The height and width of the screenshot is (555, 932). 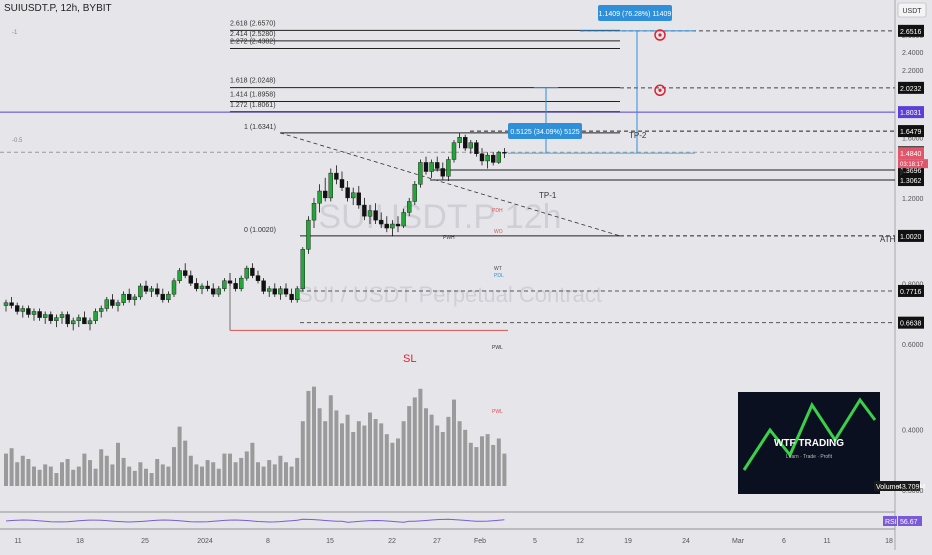 I want to click on annotation-pdh: PDH, so click(x=497, y=211).